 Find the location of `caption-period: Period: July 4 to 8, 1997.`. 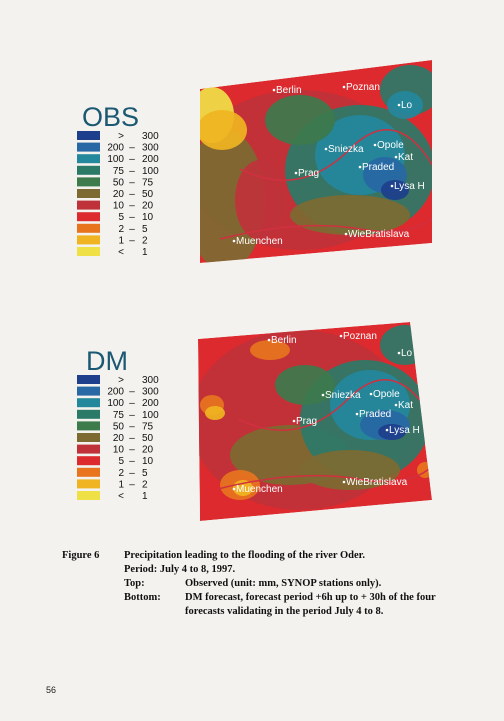

caption-period: Period: July 4 to 8, 1997. is located at coordinates (179, 569).